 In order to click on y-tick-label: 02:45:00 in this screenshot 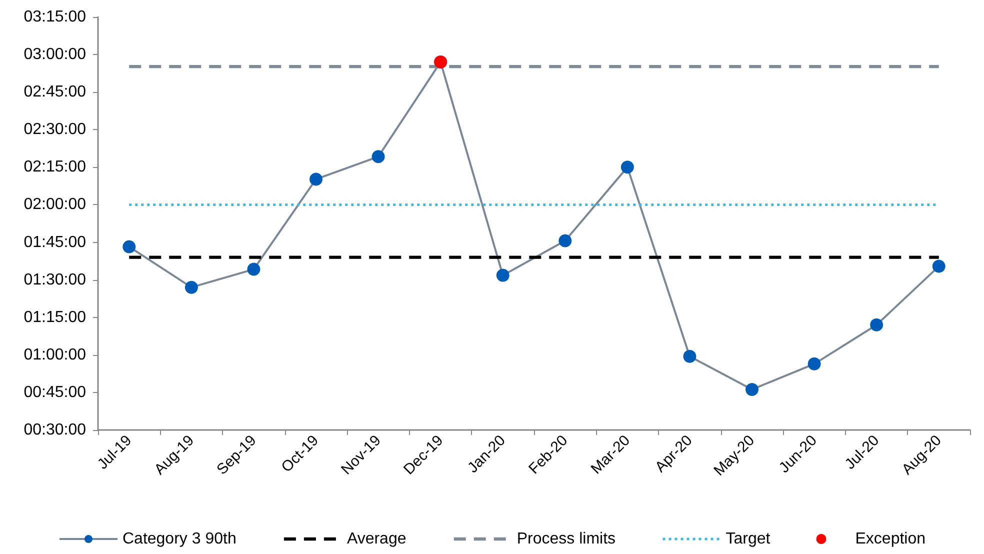, I will do `click(55, 92)`.